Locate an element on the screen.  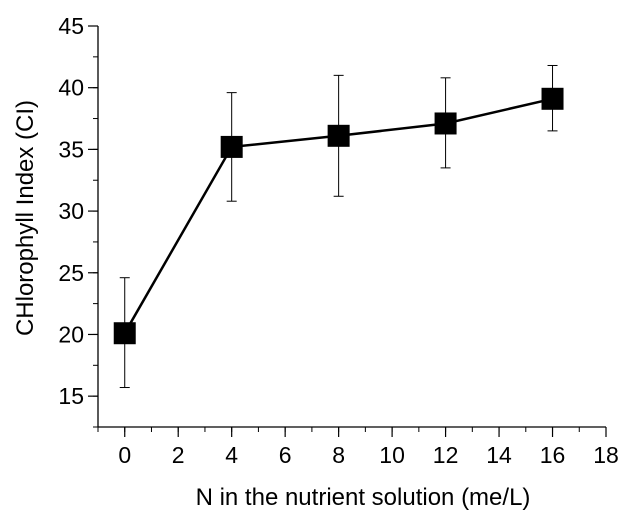
x-tick-label: 0 is located at coordinates (124, 455).